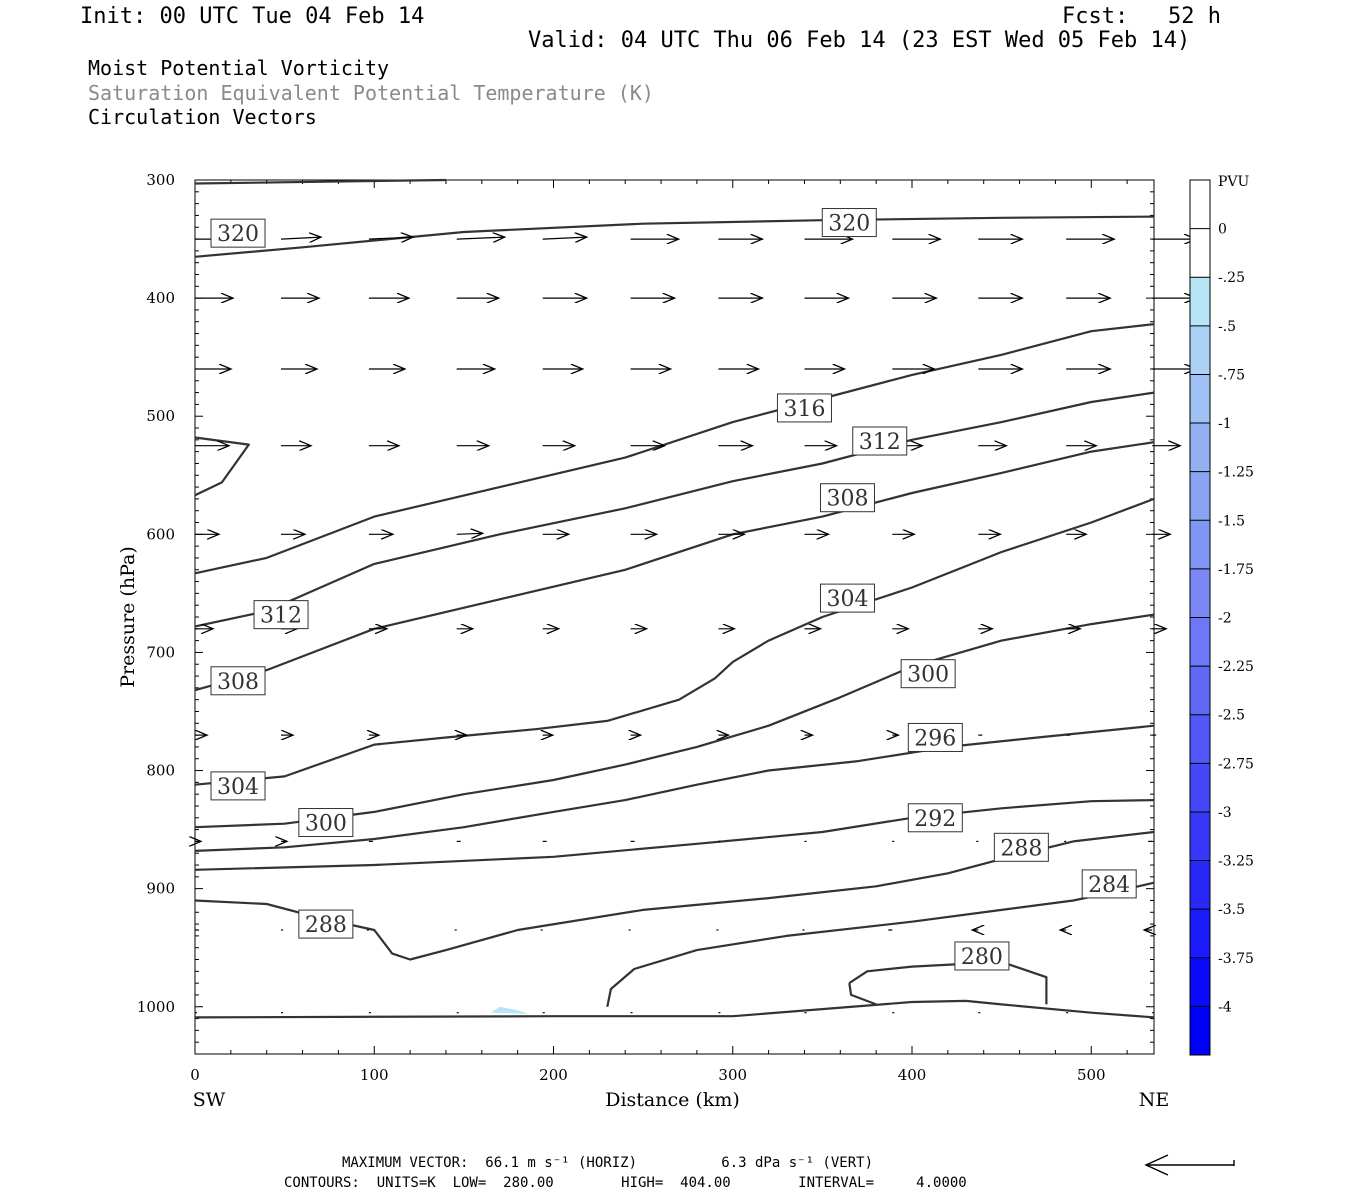  I want to click on y-tick-label-1000: 1000, so click(156, 1007).